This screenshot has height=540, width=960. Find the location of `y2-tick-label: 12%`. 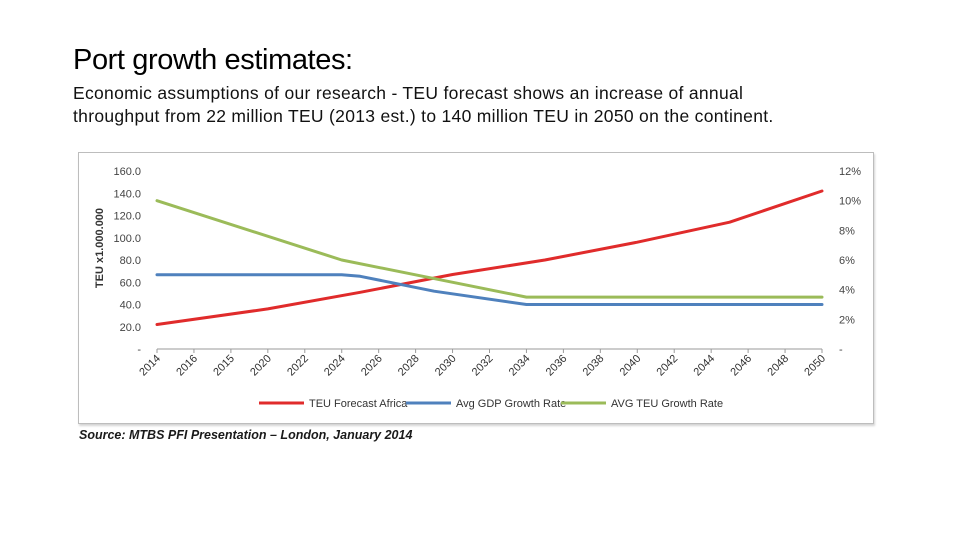

y2-tick-label: 12% is located at coordinates (850, 172).